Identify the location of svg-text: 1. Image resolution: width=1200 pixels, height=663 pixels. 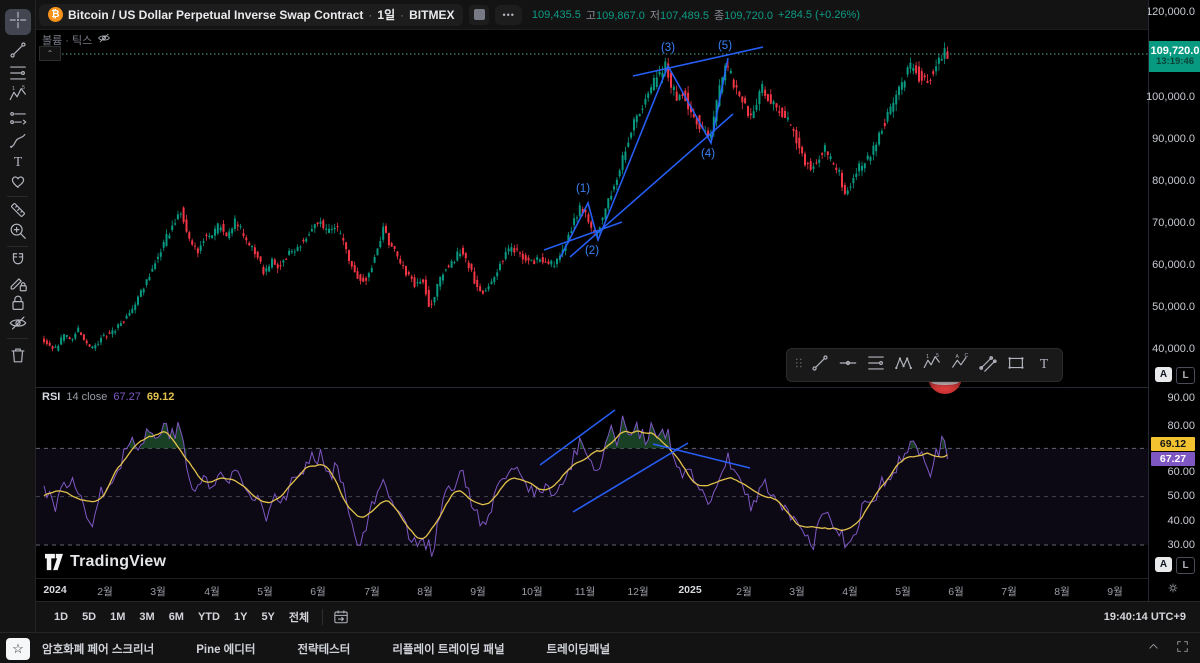
(927, 357).